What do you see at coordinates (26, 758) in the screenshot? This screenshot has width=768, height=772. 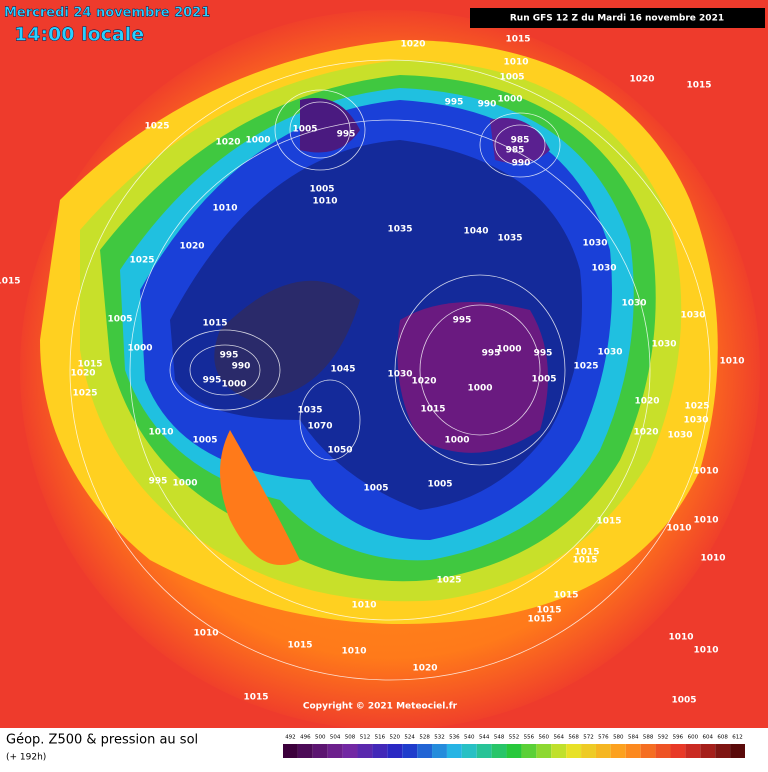 I see `footer-lead: (+ 192h)` at bounding box center [26, 758].